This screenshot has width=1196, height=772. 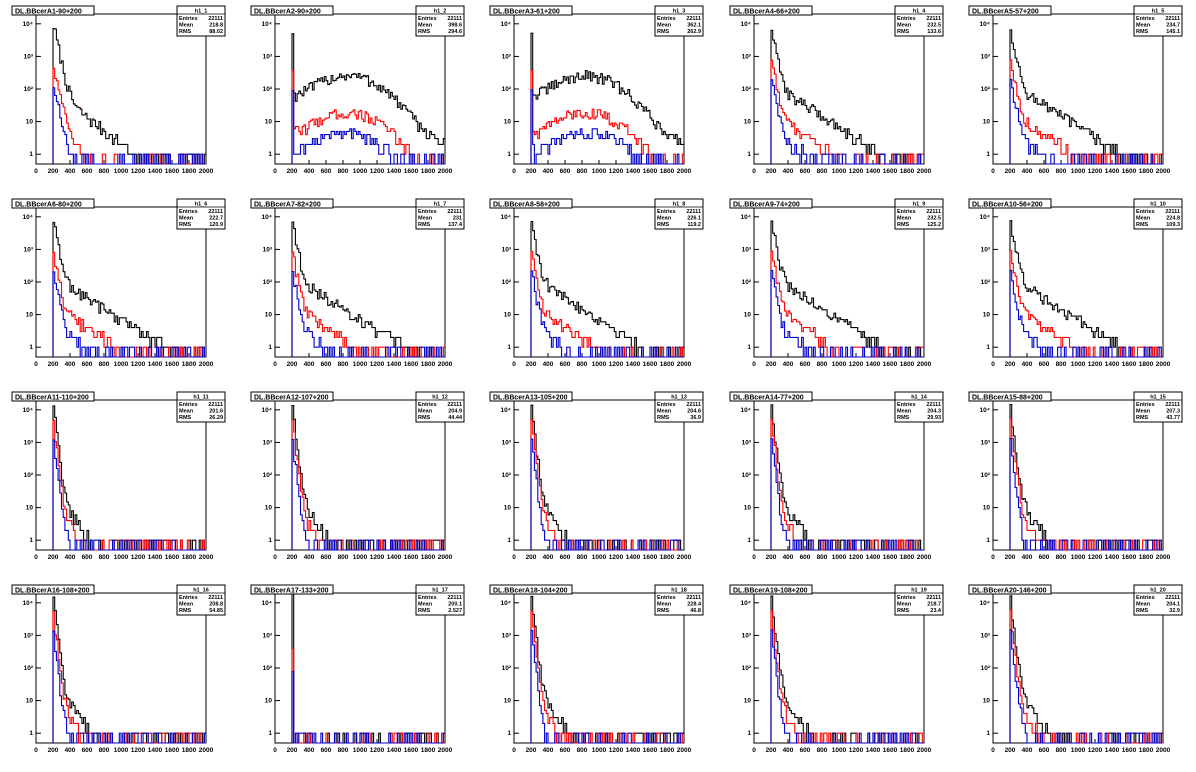 What do you see at coordinates (1010, 396) in the screenshot?
I see `histogram-title: DL.BBcerA15-88+200` at bounding box center [1010, 396].